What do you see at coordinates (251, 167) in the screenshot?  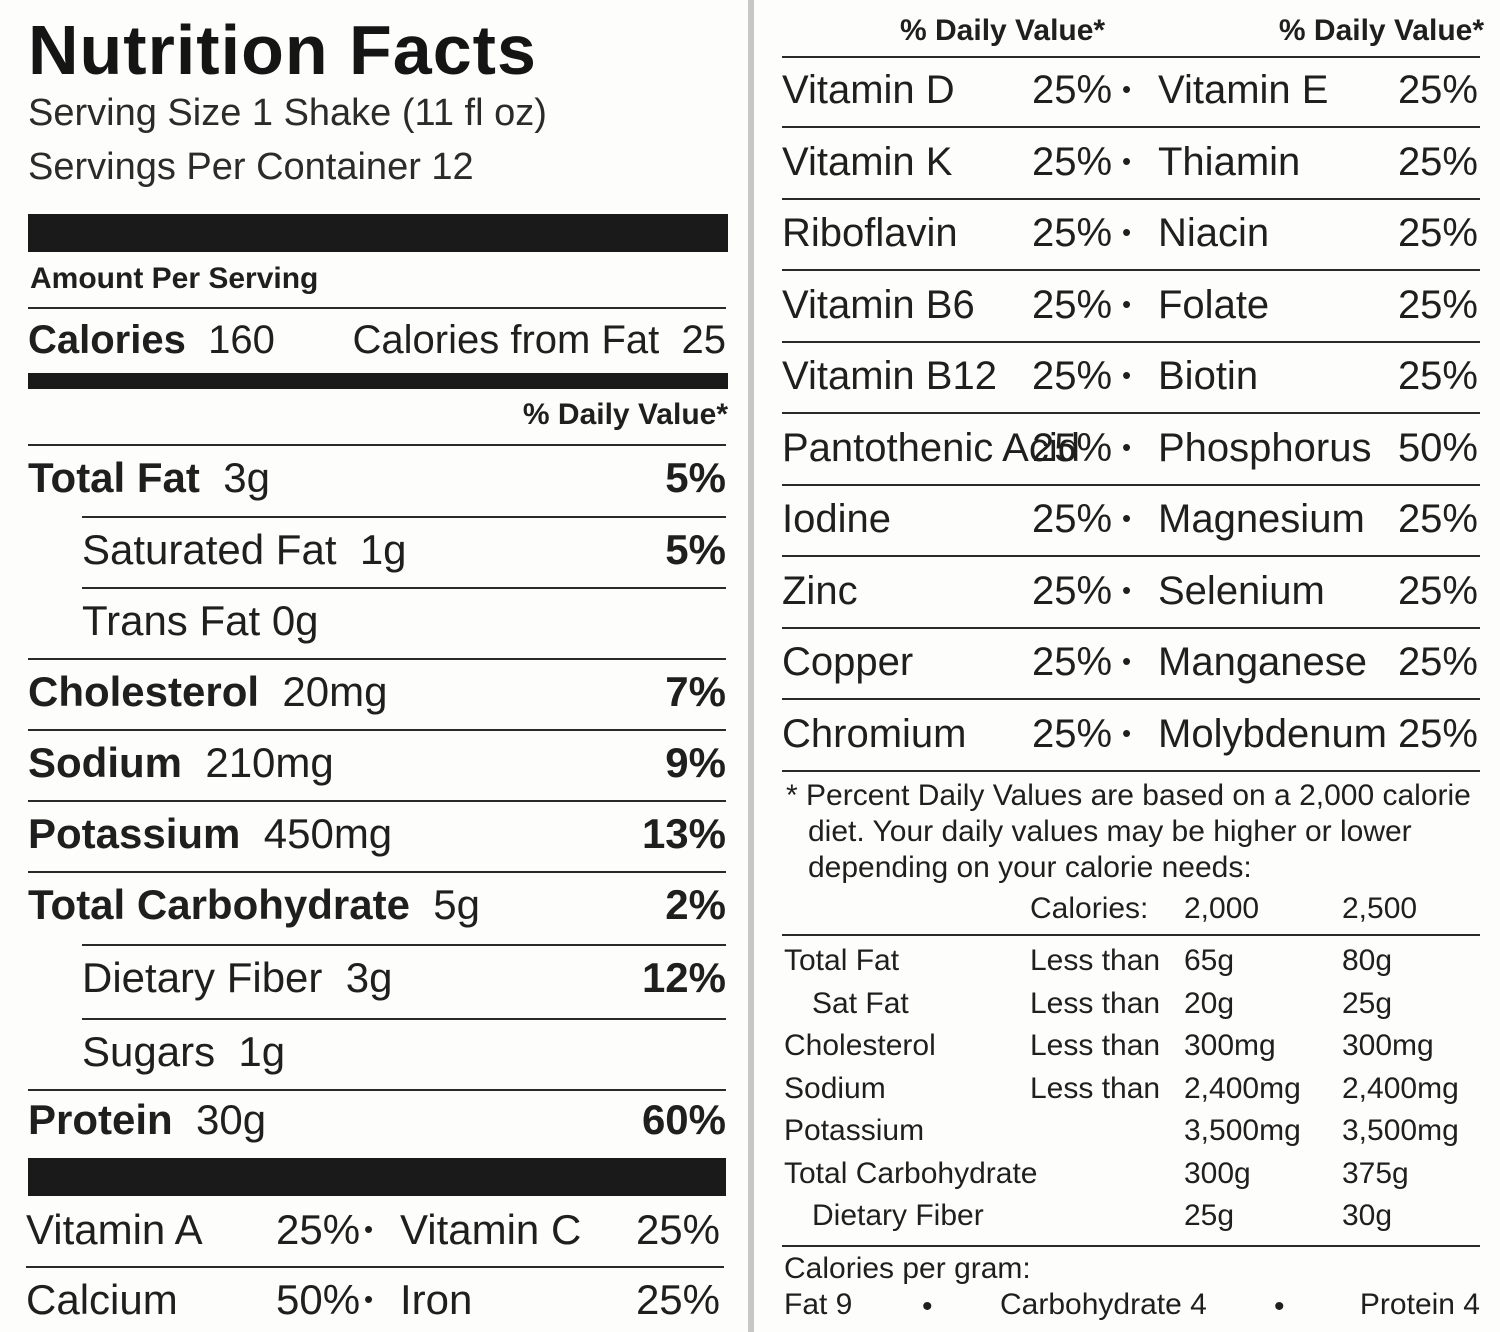 I see `servings-per-container: Servings Per Container 12` at bounding box center [251, 167].